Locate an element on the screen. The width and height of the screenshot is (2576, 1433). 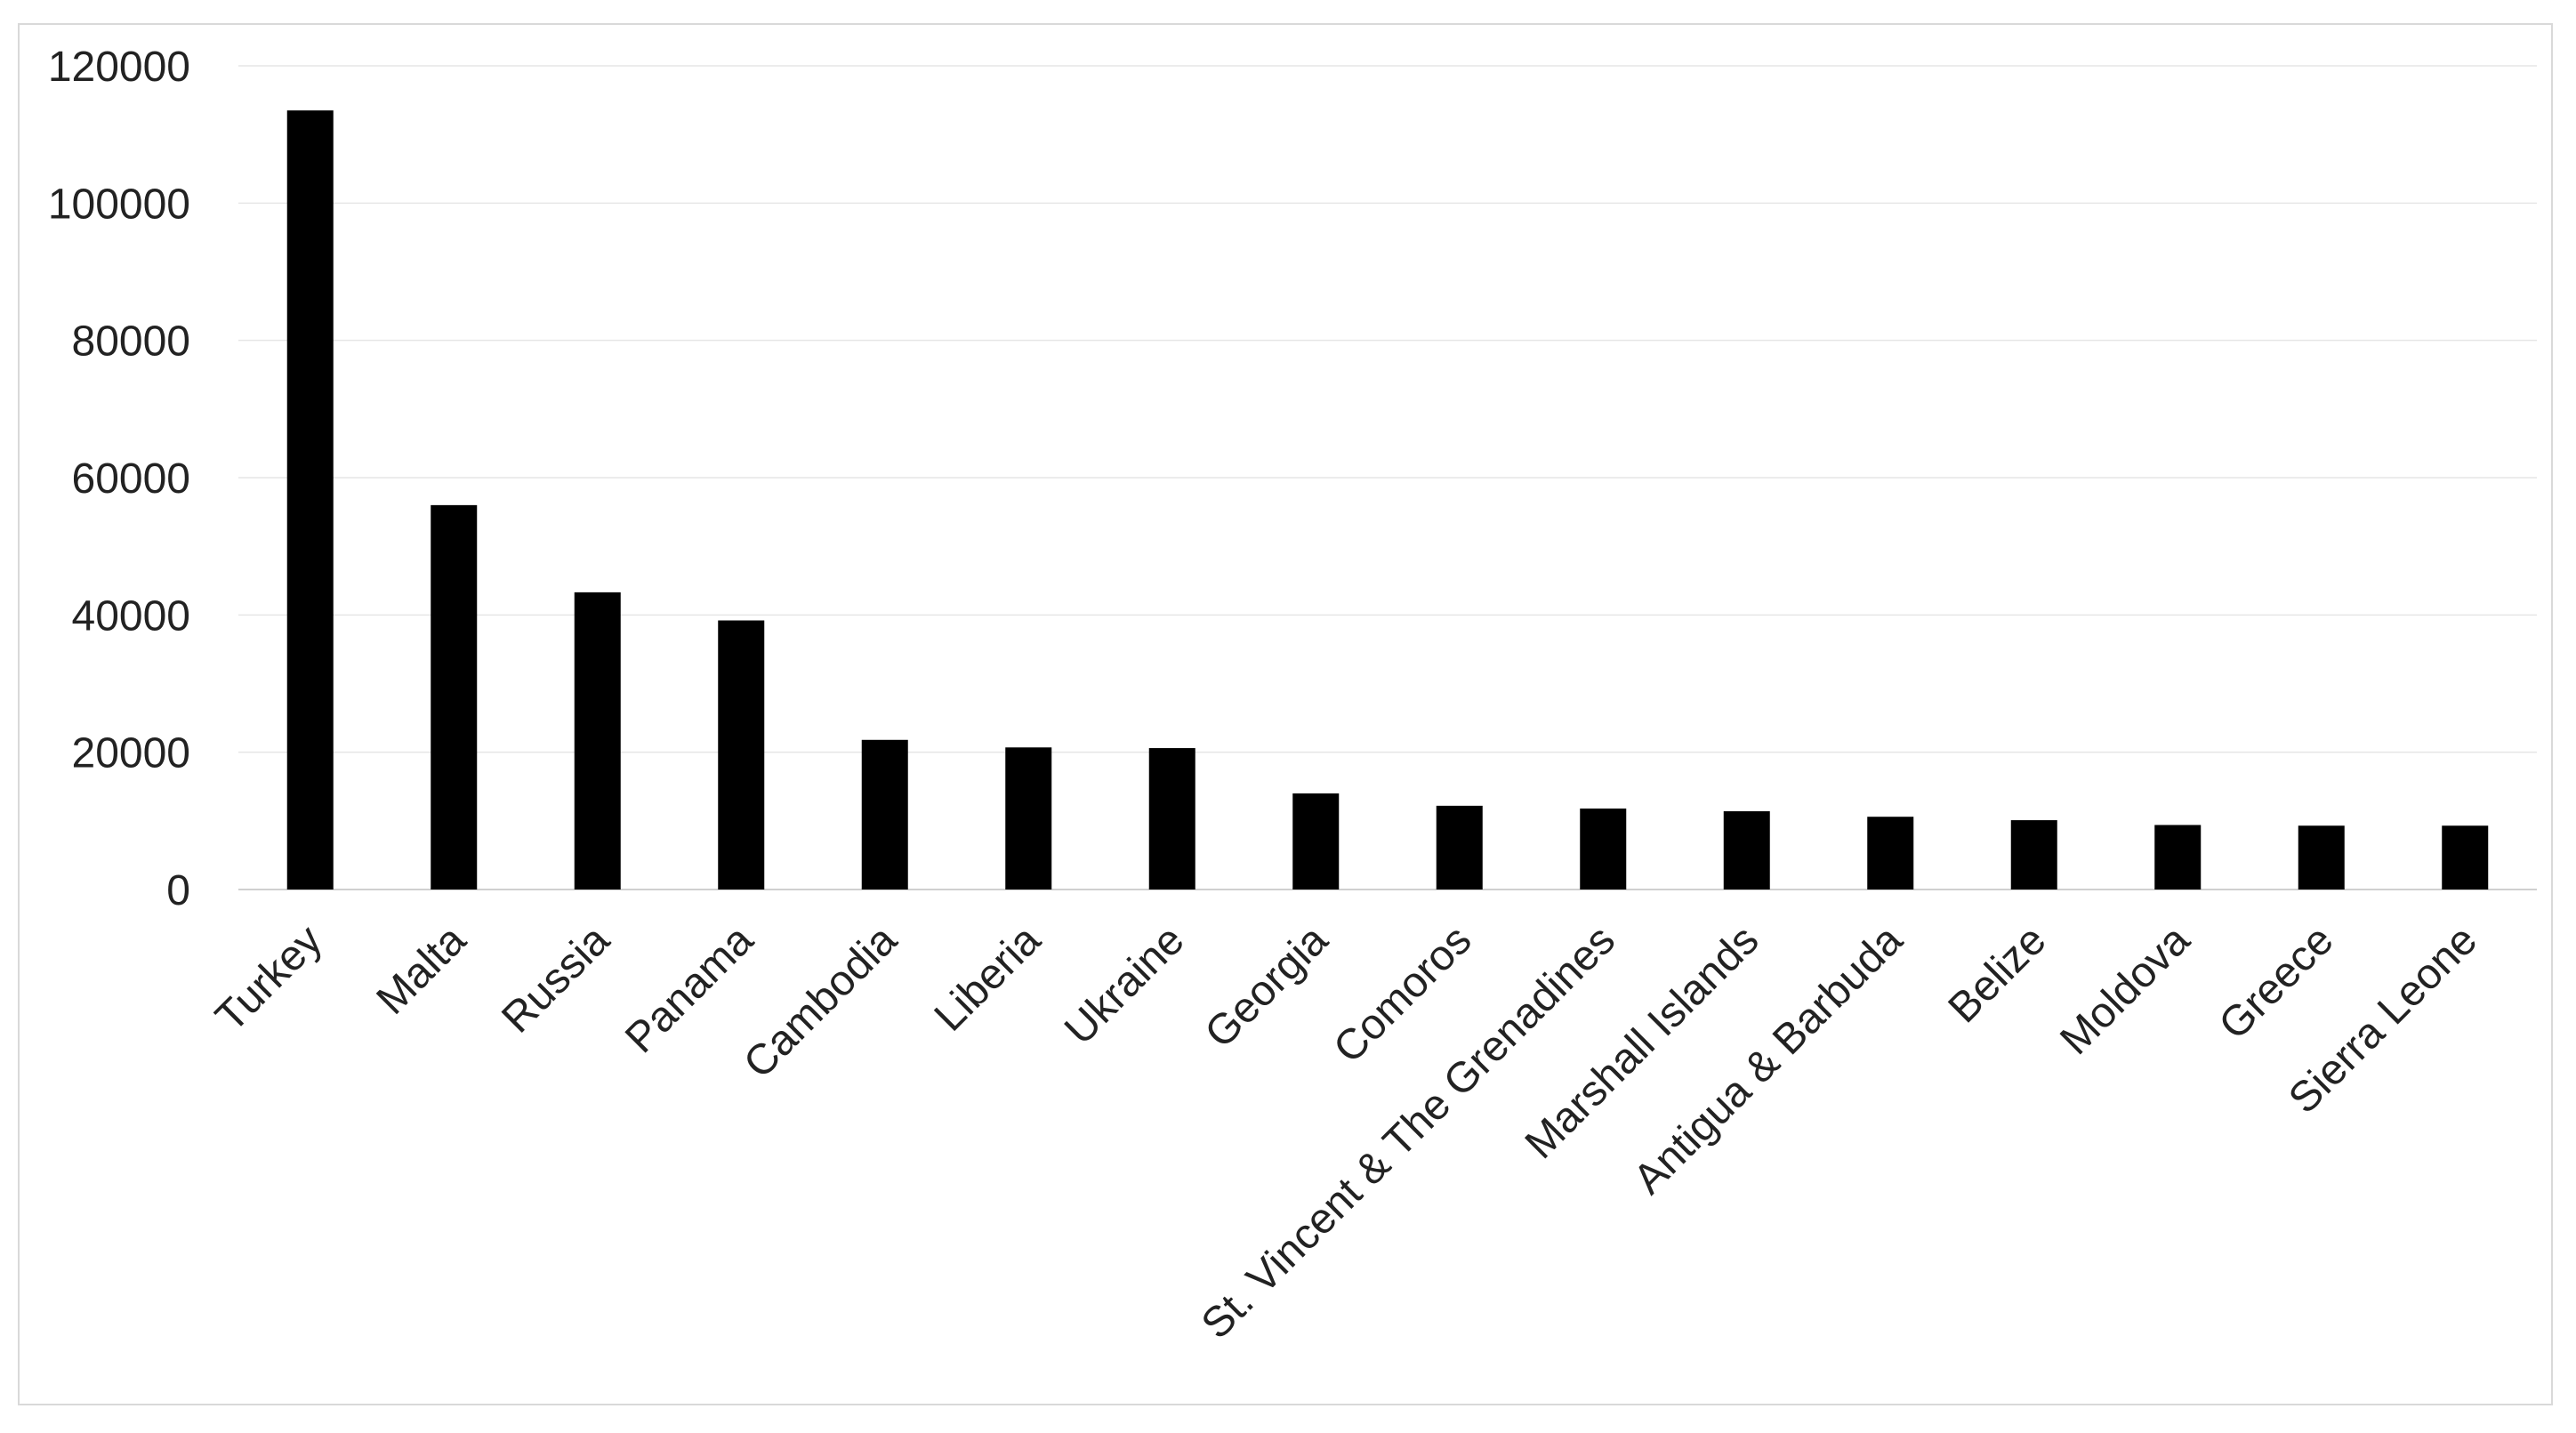
x-tick-label: Malta is located at coordinates (422, 970).